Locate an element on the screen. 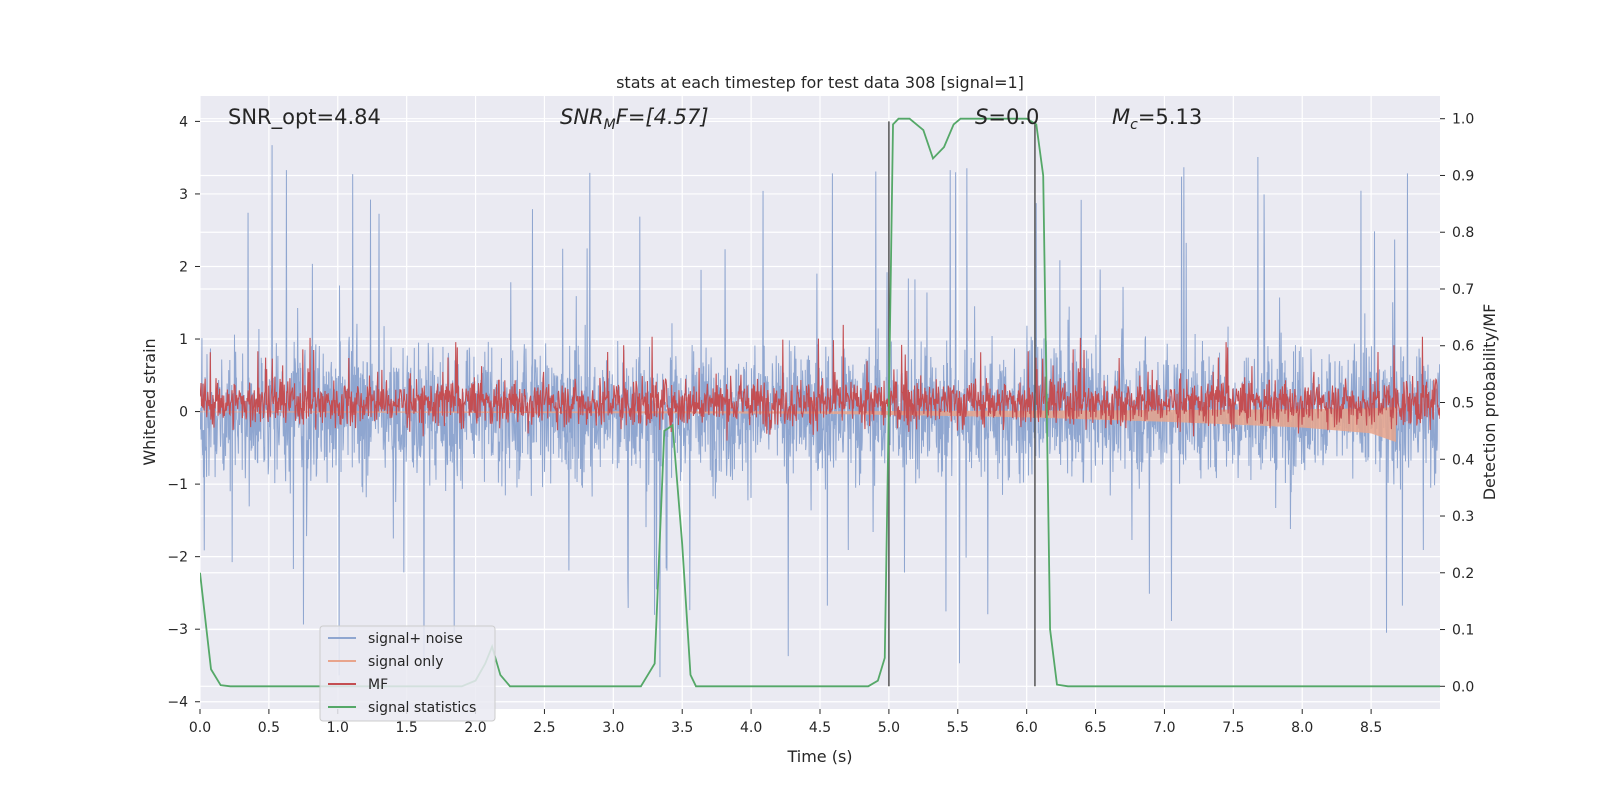 The height and width of the screenshot is (800, 1600). series-mf is located at coordinates (820, 382).